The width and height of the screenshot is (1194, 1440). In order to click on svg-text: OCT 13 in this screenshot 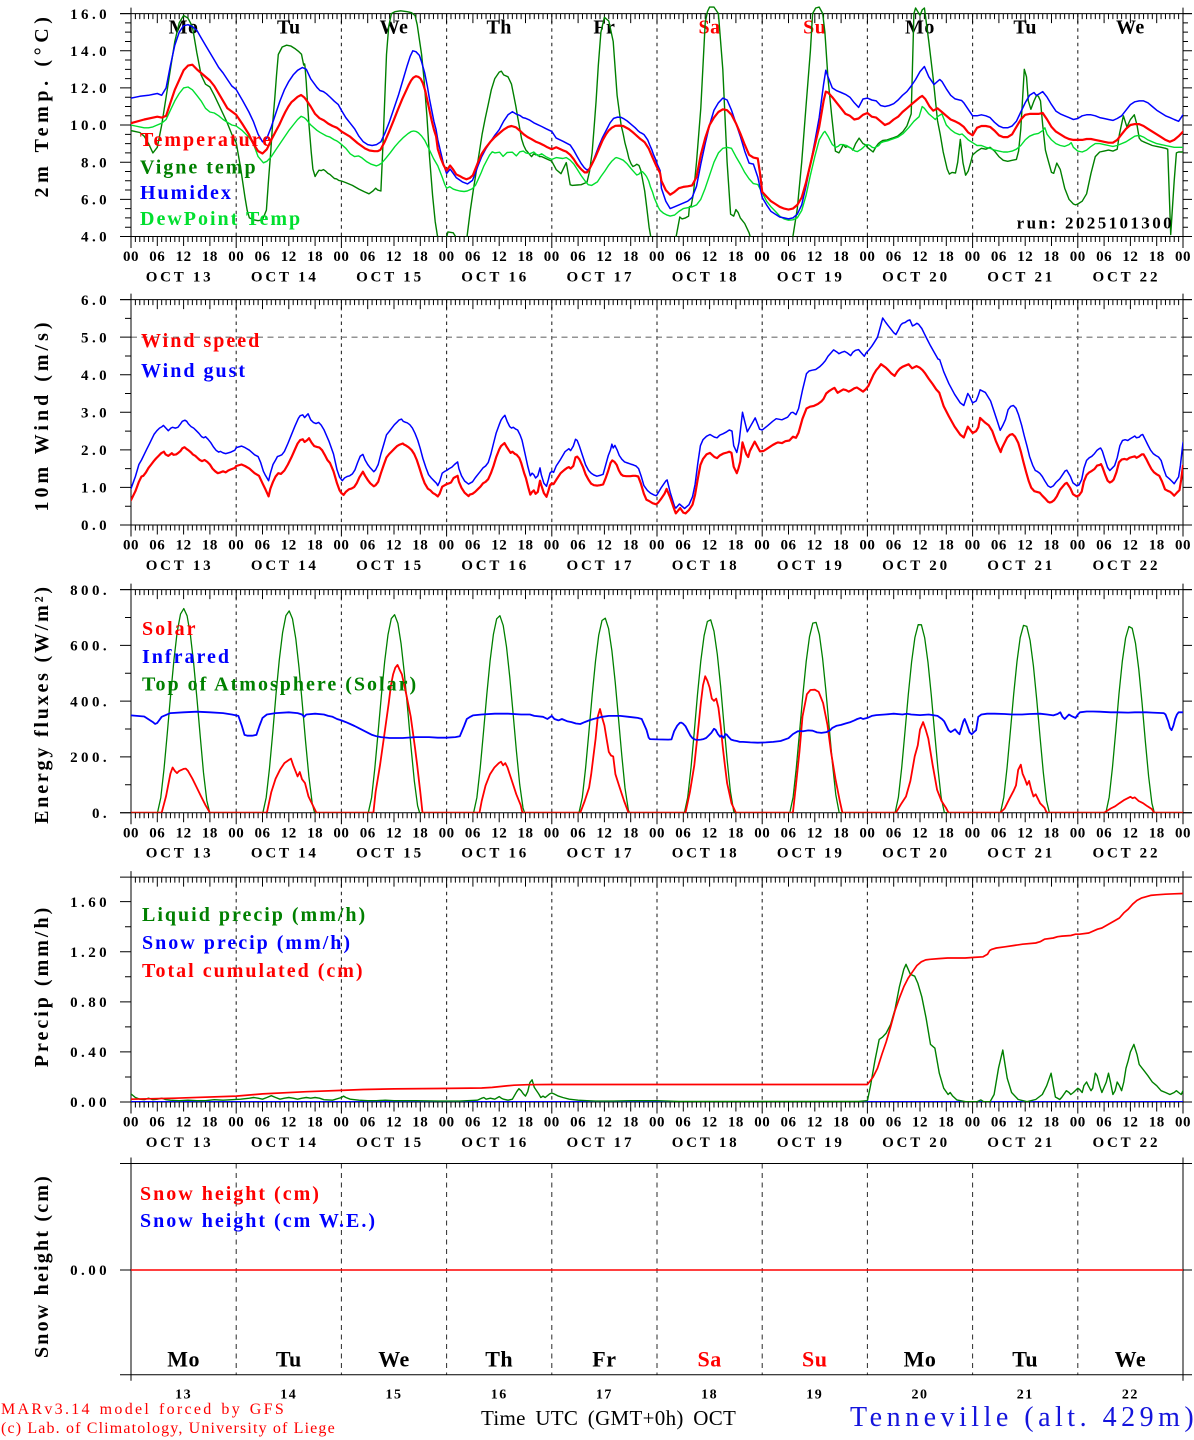, I will do `click(180, 277)`.